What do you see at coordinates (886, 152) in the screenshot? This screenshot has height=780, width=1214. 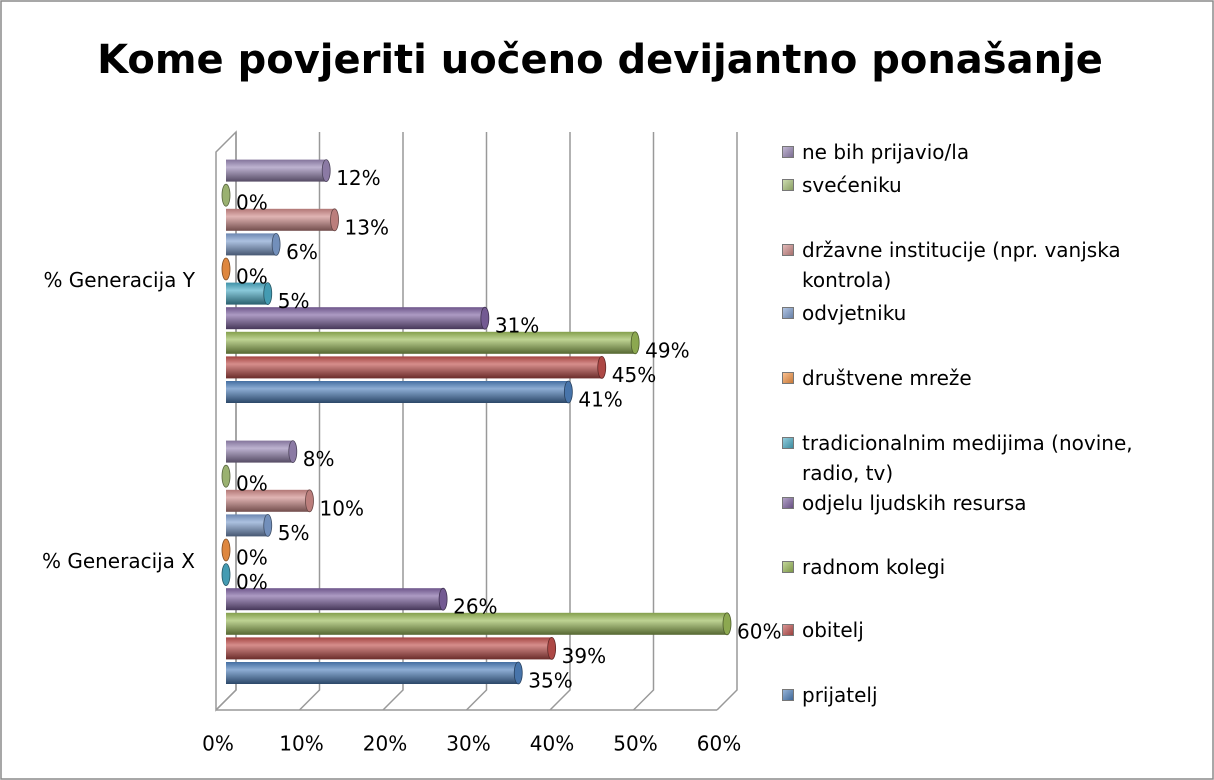 I see `legend-label: ne bih prijavio/la` at bounding box center [886, 152].